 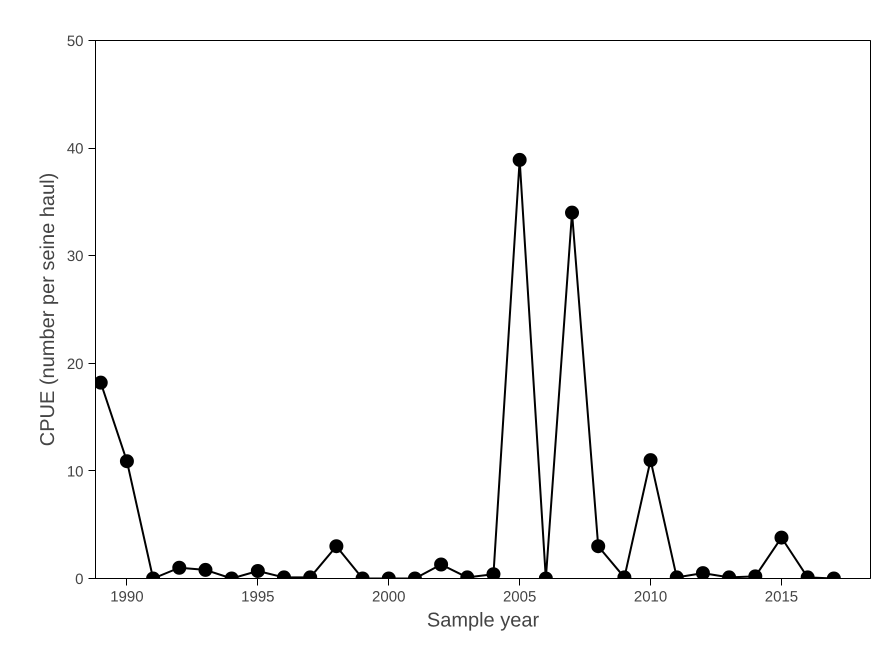 What do you see at coordinates (781, 597) in the screenshot?
I see `x-tick-label: 2015` at bounding box center [781, 597].